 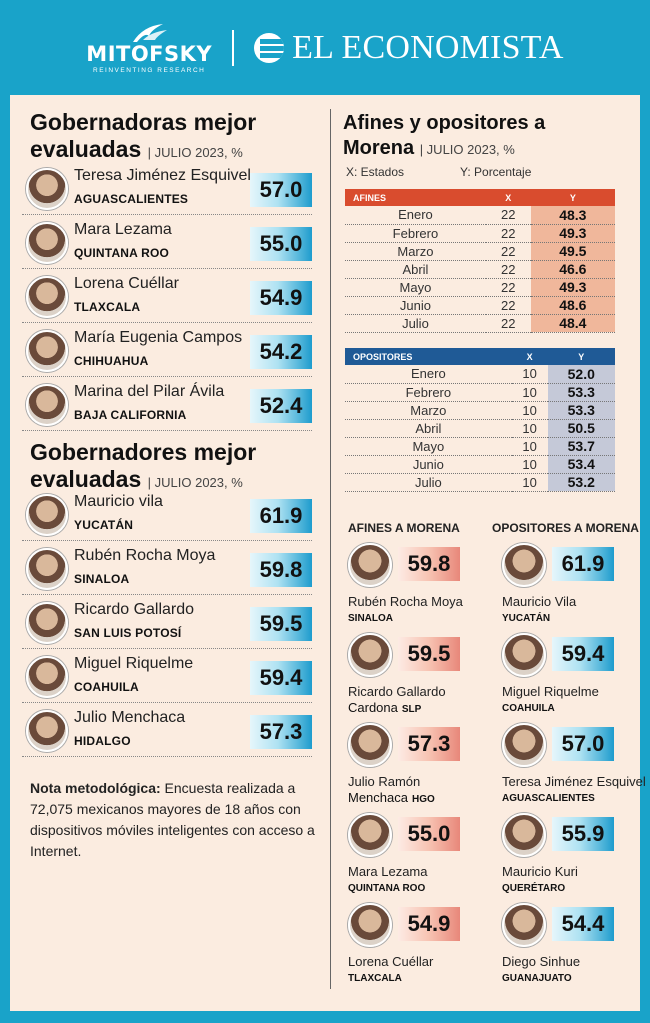 I want to click on table-cell-y: 48.3, so click(x=572, y=215).